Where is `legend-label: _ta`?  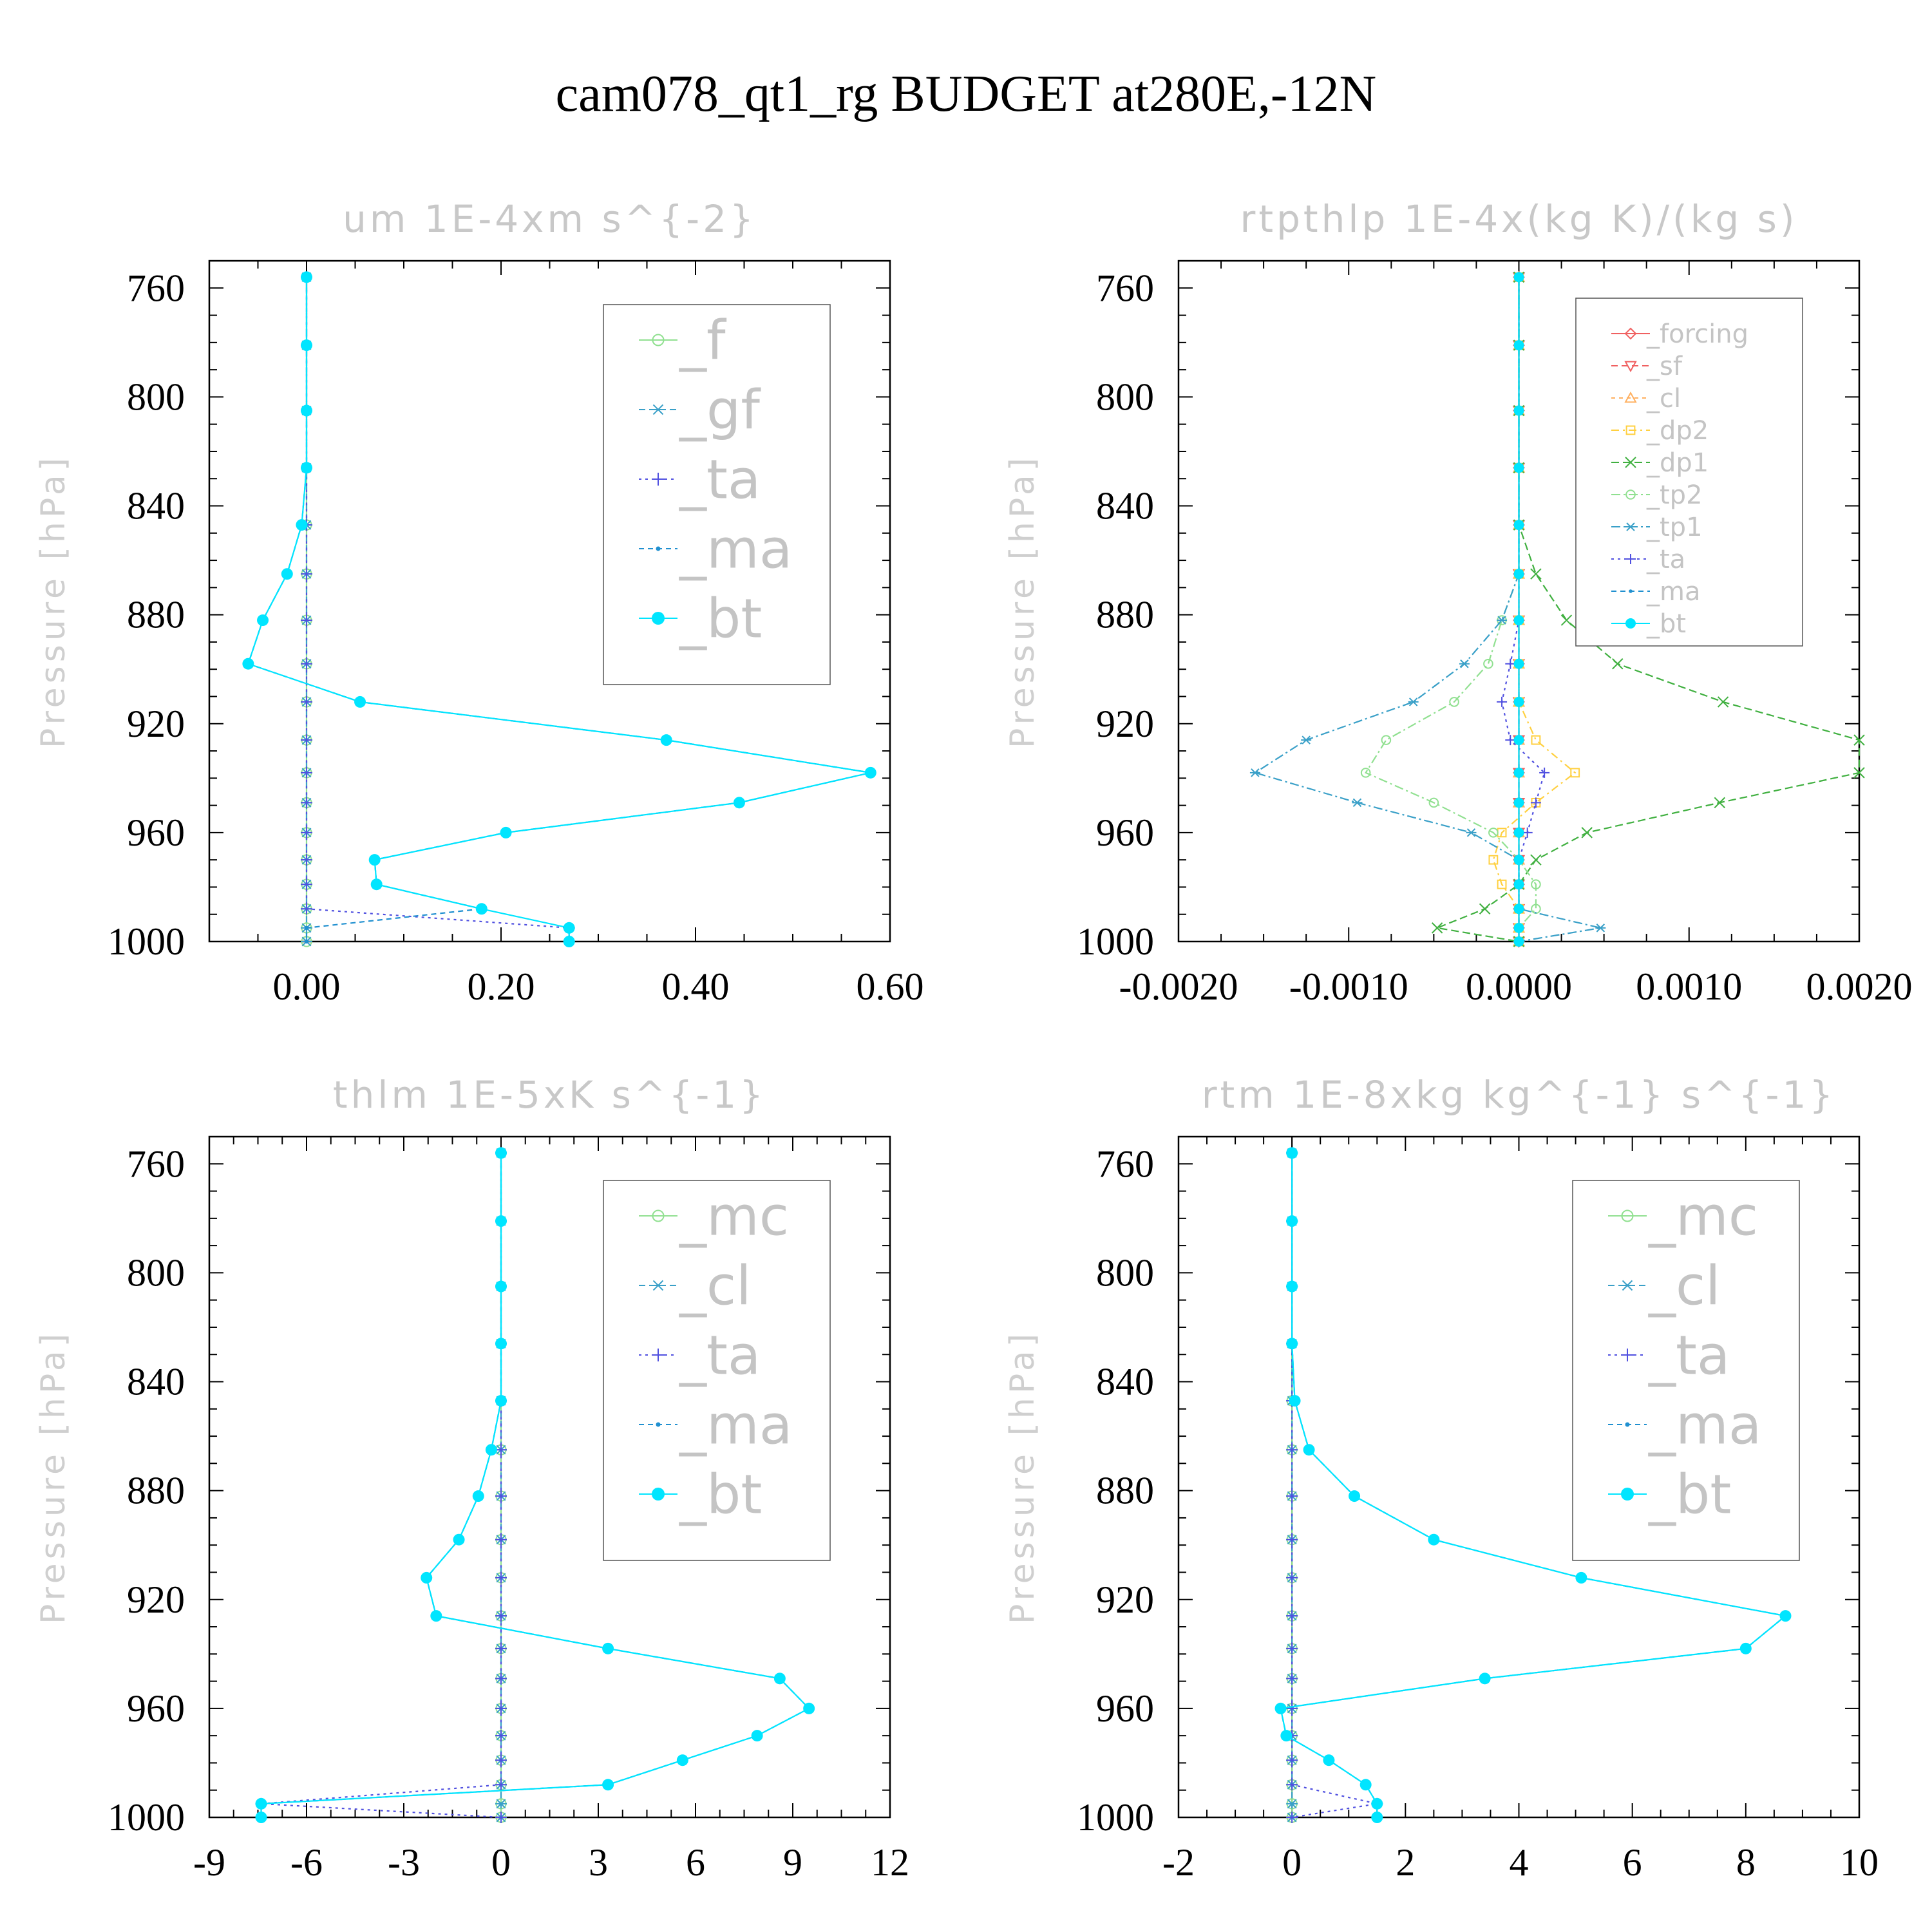 legend-label: _ta is located at coordinates (720, 1355).